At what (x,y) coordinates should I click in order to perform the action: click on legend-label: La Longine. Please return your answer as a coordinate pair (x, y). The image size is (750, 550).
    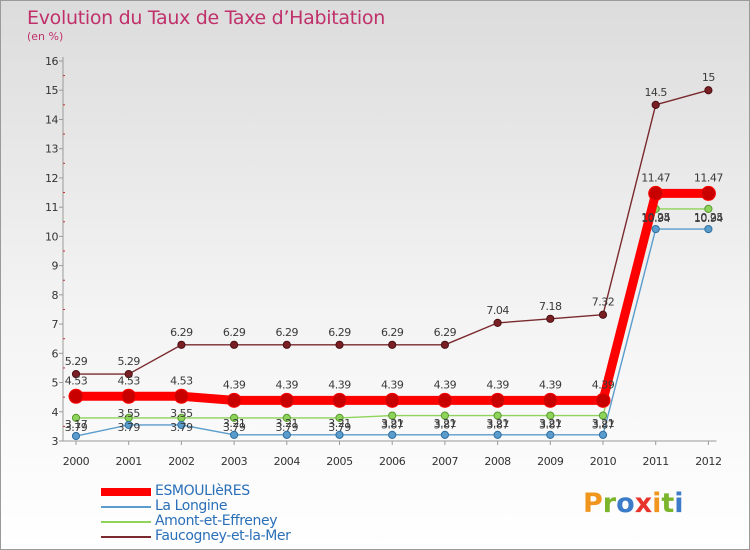
    Looking at the image, I should click on (191, 506).